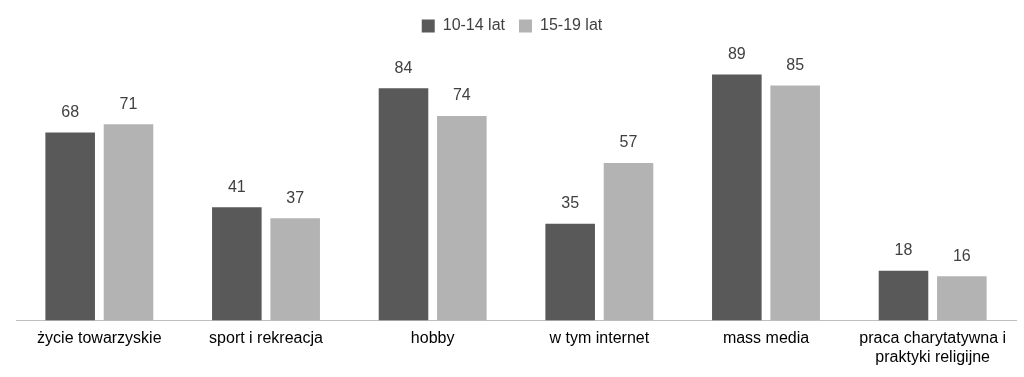 This screenshot has height=377, width=1024. What do you see at coordinates (70, 111) in the screenshot?
I see `data-label: 68` at bounding box center [70, 111].